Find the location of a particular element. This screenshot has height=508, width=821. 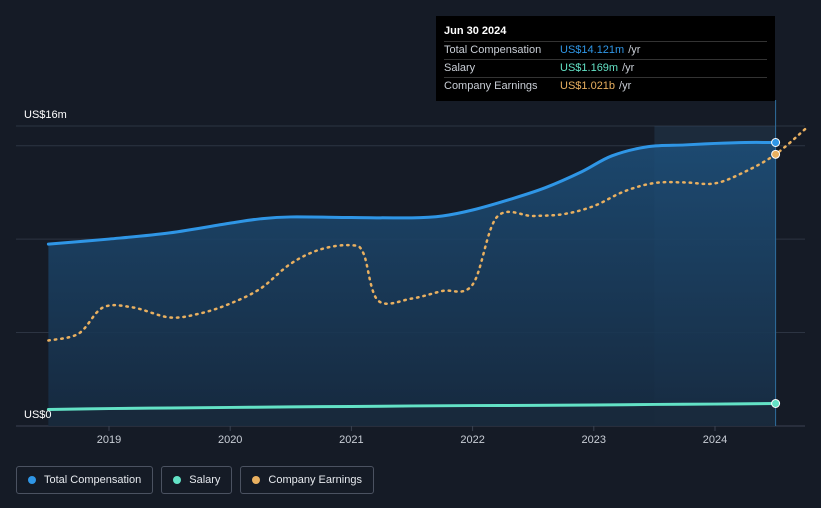

x-tick-label: 2020 is located at coordinates (230, 440).